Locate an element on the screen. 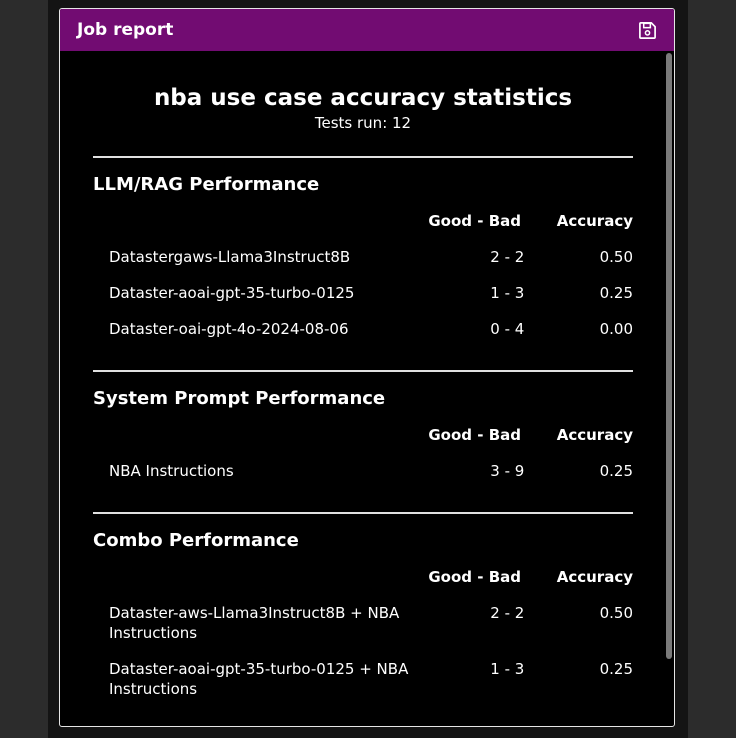 The height and width of the screenshot is (738, 736). section-title-prompt: System Prompt Performance is located at coordinates (239, 398).